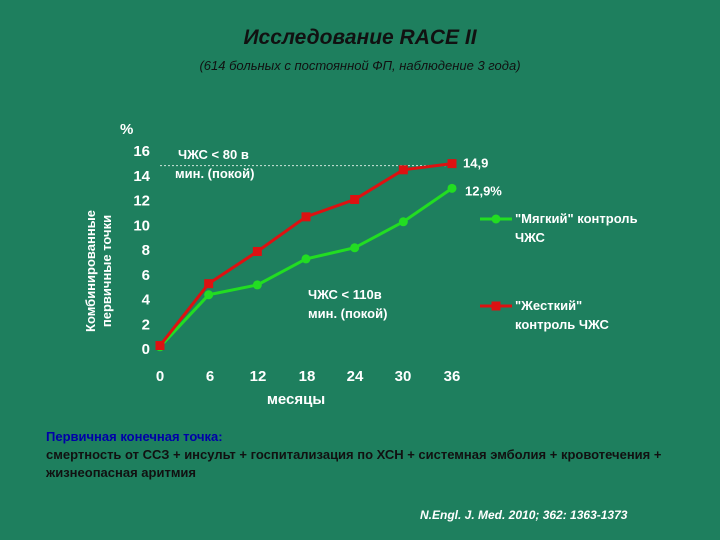 The width and height of the screenshot is (720, 540). I want to click on legend-label-1-line-1: "Мягкий" контроль, so click(576, 218).